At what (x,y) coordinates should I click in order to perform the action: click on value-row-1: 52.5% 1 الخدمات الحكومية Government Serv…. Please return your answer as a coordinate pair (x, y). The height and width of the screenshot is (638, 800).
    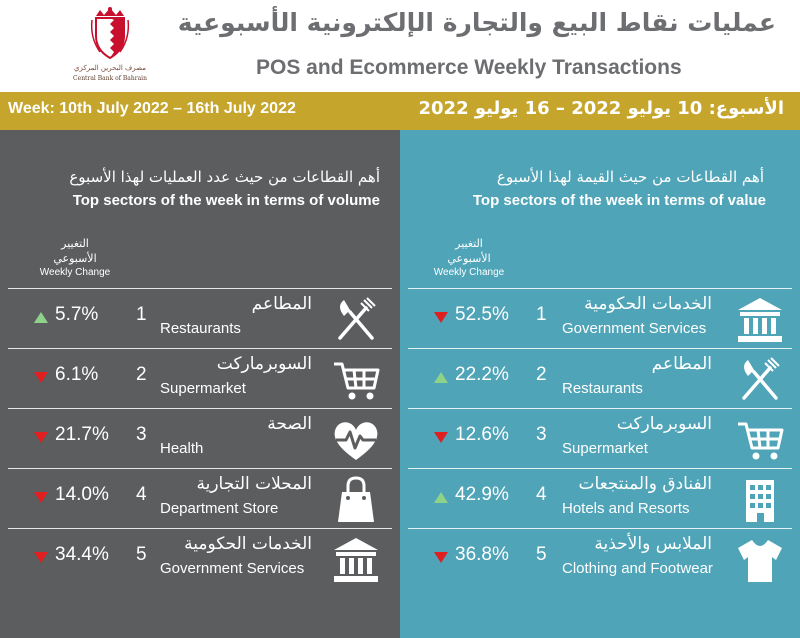
    Looking at the image, I should click on (600, 319).